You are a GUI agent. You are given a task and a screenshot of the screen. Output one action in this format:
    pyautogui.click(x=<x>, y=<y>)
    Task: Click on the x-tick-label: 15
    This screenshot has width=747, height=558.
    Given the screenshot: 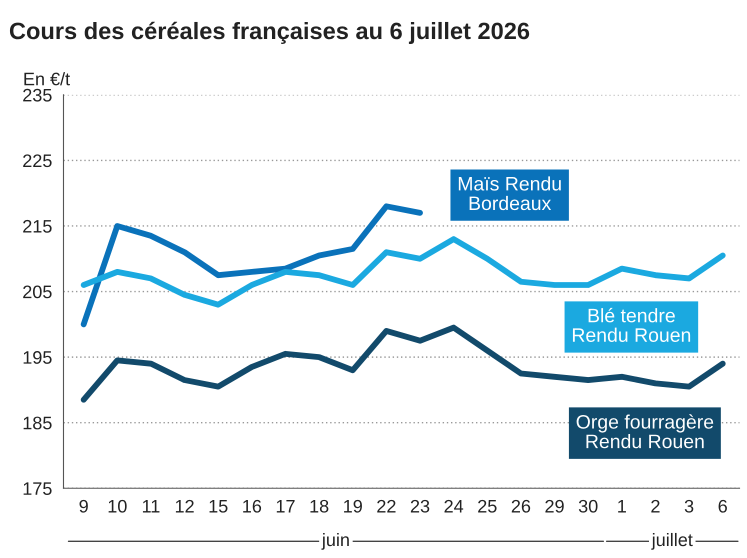 What is the action you would take?
    pyautogui.click(x=219, y=506)
    